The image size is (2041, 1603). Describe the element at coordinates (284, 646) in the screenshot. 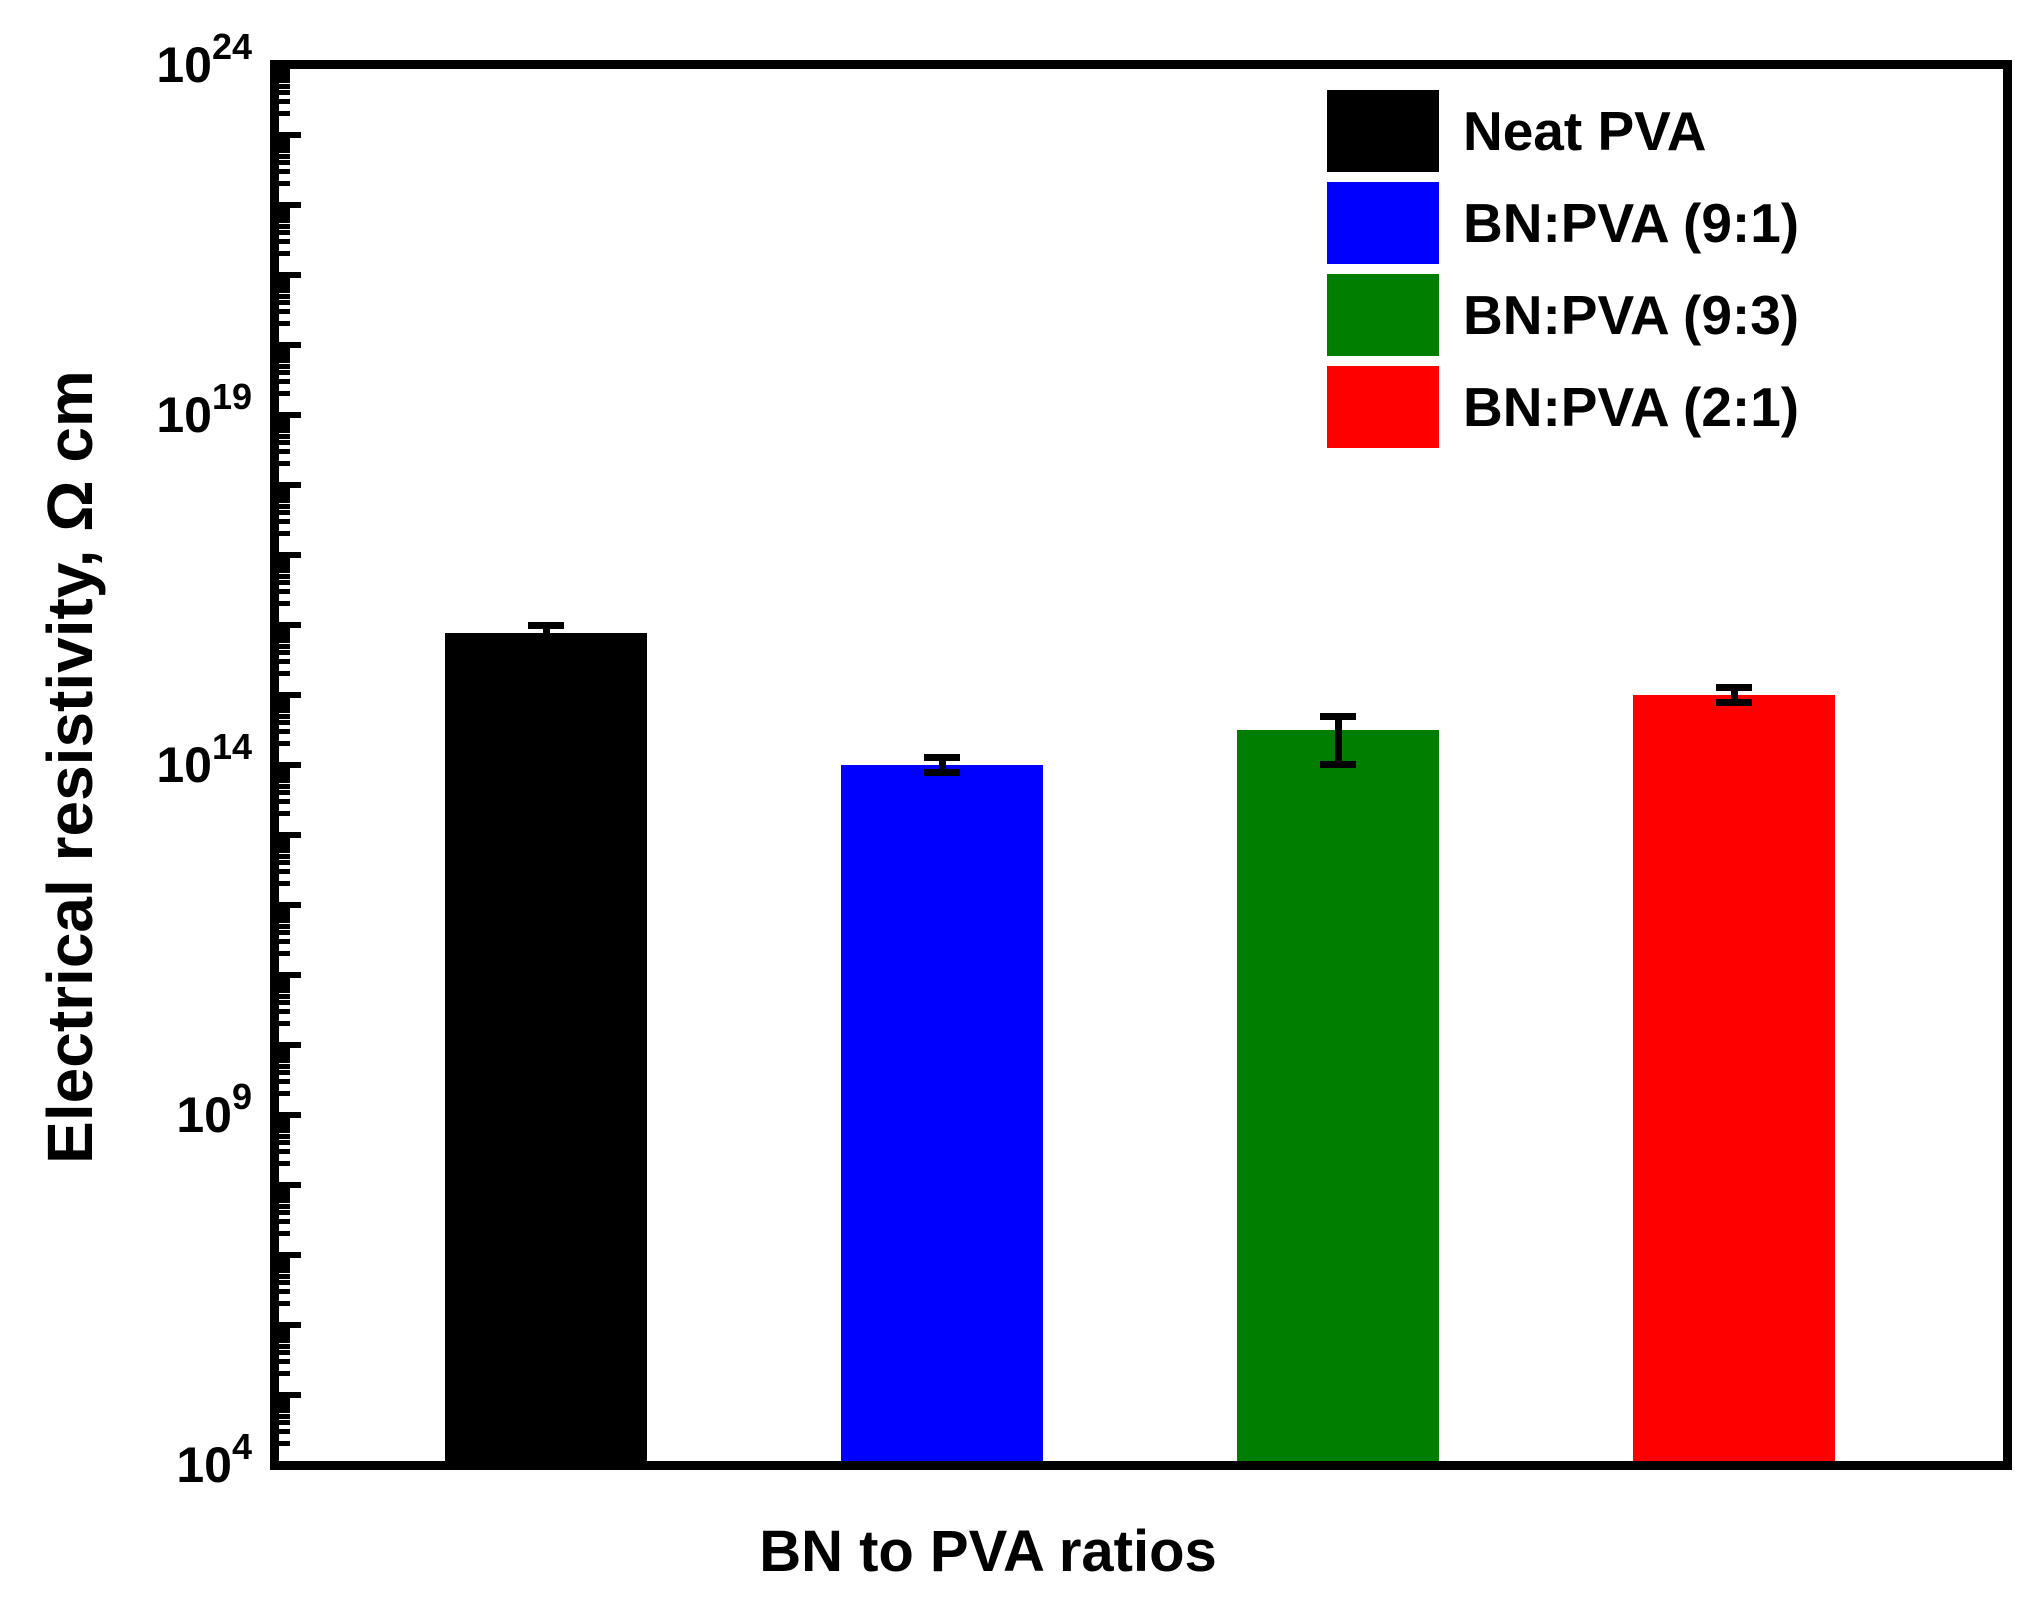

I see `y-tick-minor-5e15` at that location.